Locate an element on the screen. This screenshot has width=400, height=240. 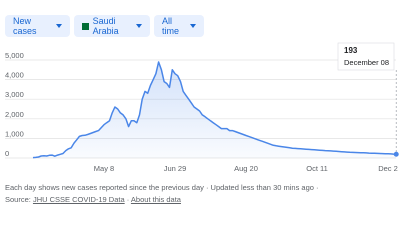
range-dropdown: All time is located at coordinates (179, 26).